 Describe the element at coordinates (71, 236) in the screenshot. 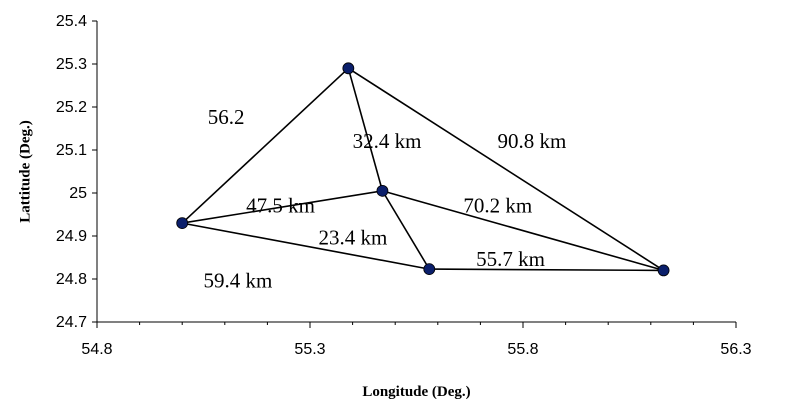

I see `y-tick-label: 24.9` at that location.